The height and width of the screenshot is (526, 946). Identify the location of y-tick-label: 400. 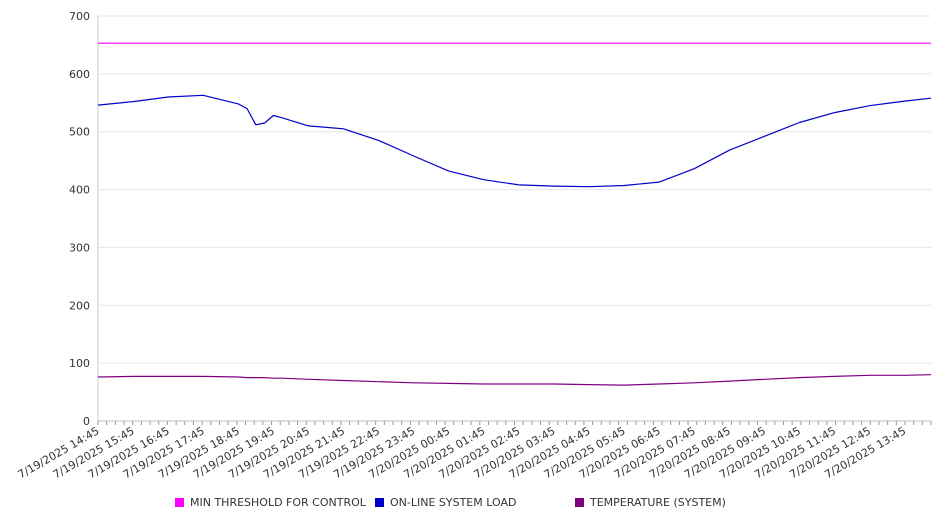
(79, 190).